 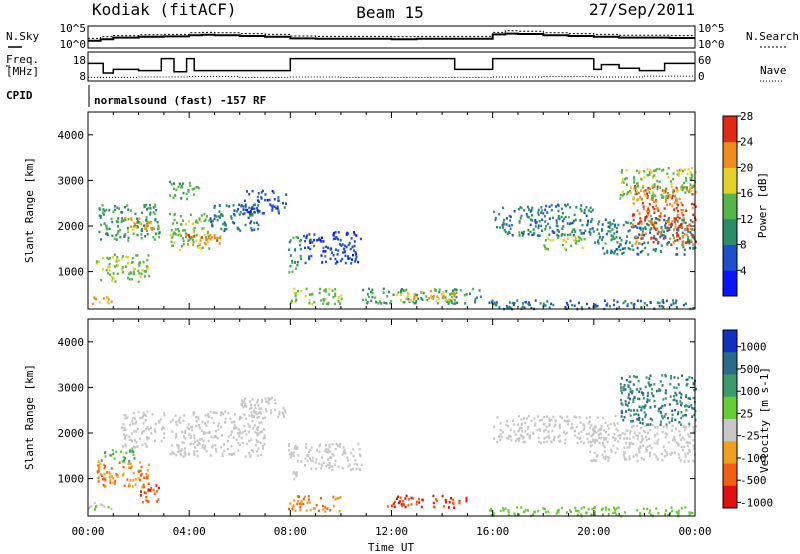 What do you see at coordinates (19, 95) in the screenshot?
I see `cpid-label: CPID` at bounding box center [19, 95].